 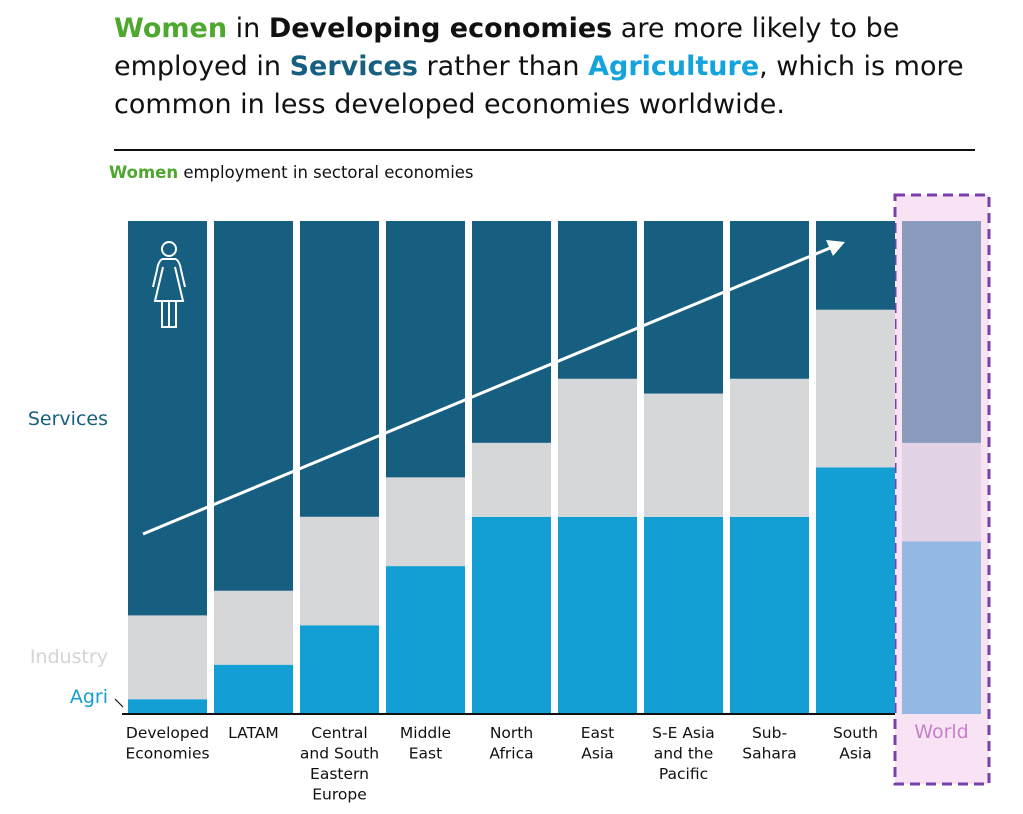 What do you see at coordinates (941, 732) in the screenshot?
I see `x-tick-label: World` at bounding box center [941, 732].